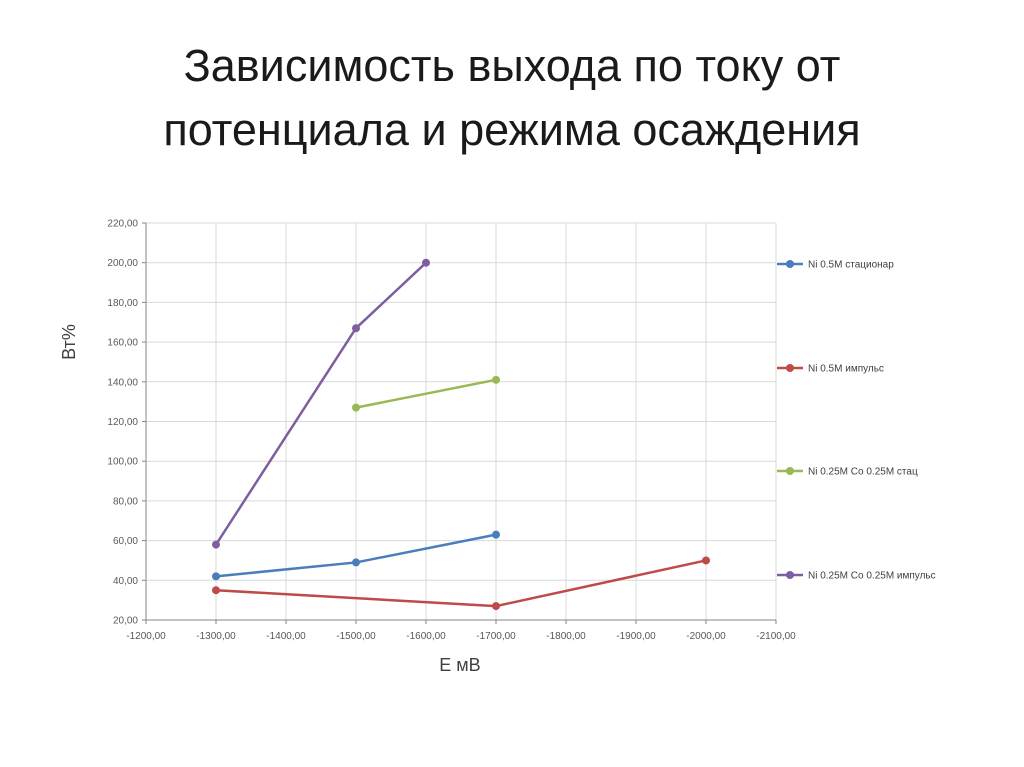 The width and height of the screenshot is (1024, 767). I want to click on y-tick-label: 40,00, so click(125, 581).